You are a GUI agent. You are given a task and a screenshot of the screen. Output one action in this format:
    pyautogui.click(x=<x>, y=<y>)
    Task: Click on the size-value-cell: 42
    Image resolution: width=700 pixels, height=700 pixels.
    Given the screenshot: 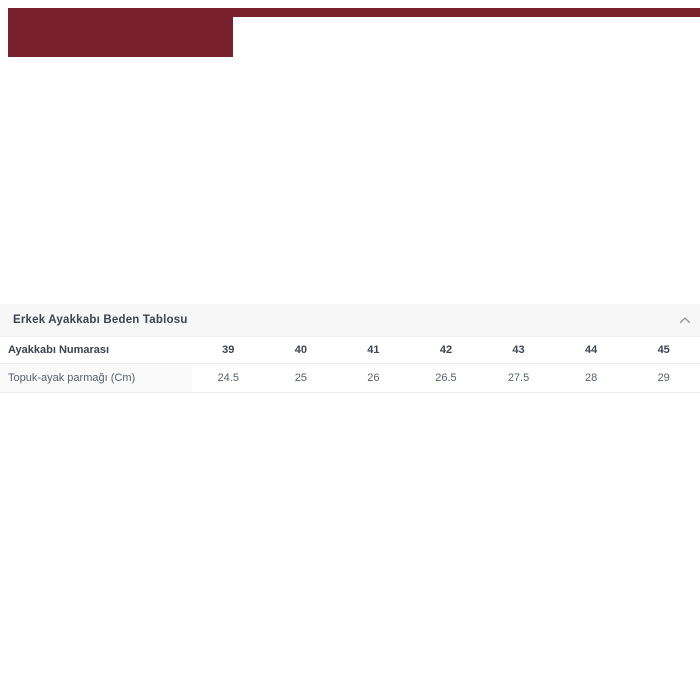 What is the action you would take?
    pyautogui.click(x=446, y=350)
    